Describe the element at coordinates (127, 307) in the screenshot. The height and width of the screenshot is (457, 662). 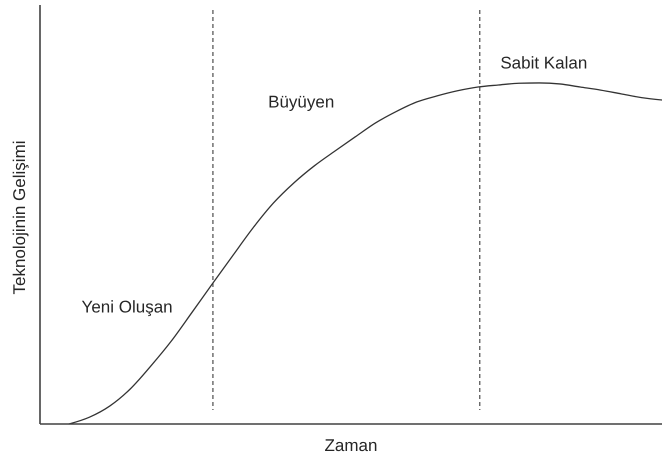
I see `annotation: Yeni Oluşan` at that location.